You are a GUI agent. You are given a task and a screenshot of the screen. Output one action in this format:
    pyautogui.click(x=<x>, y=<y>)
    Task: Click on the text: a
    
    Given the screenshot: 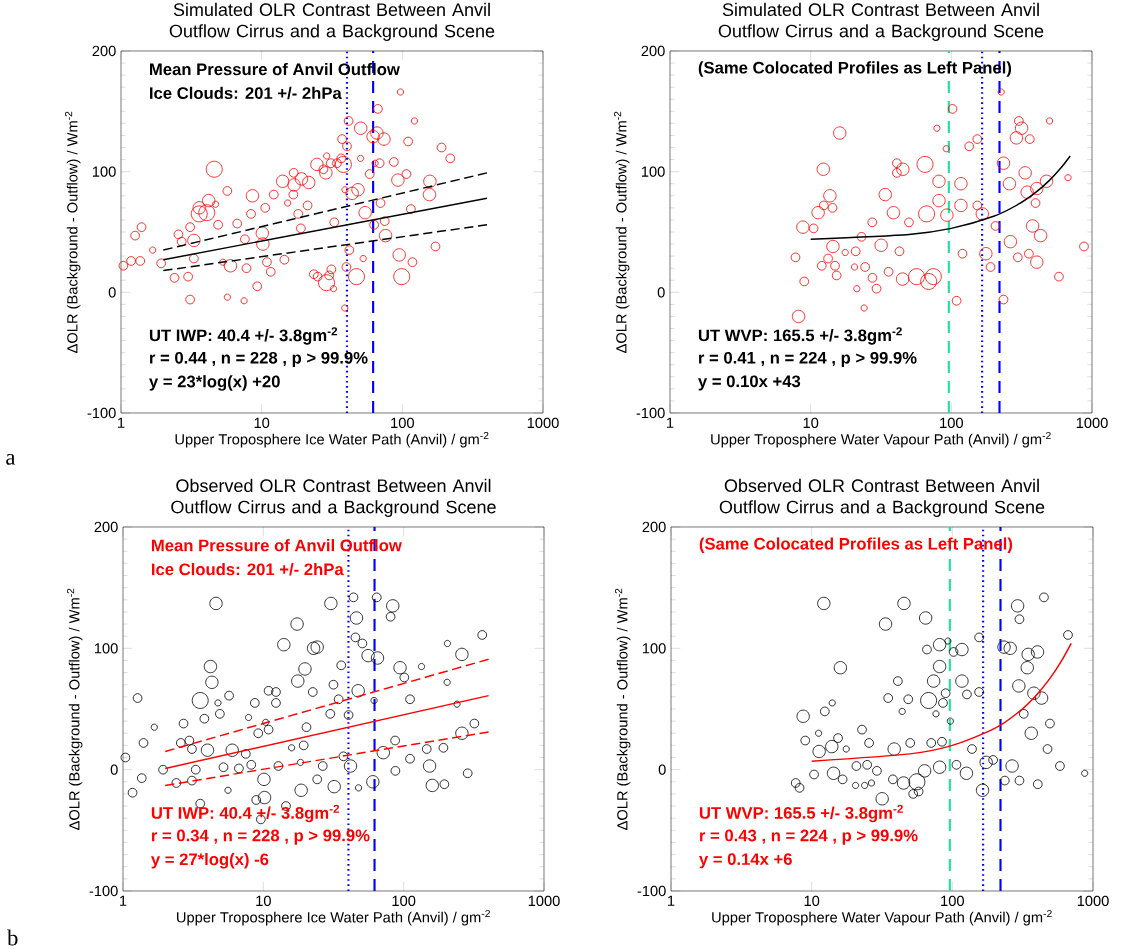 What is the action you would take?
    pyautogui.click(x=11, y=459)
    